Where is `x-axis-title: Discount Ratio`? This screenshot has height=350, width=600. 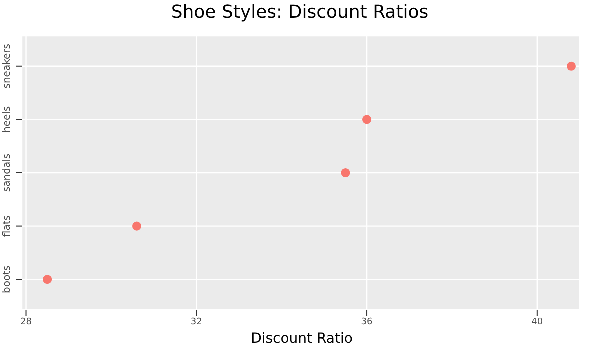 x-axis-title: Discount Ratio is located at coordinates (302, 339).